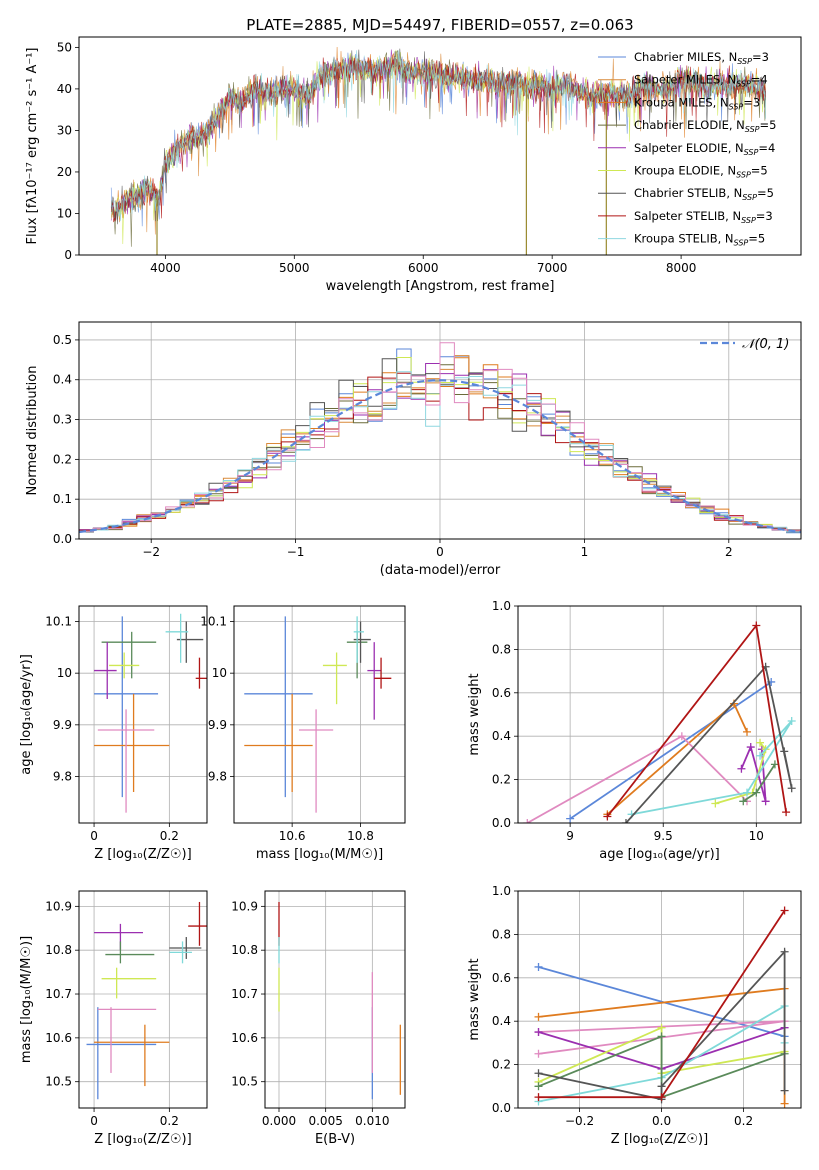 This screenshot has height=1170, width=819. What do you see at coordinates (62, 539) in the screenshot?
I see `y-tick-label: 0.0` at bounding box center [62, 539].